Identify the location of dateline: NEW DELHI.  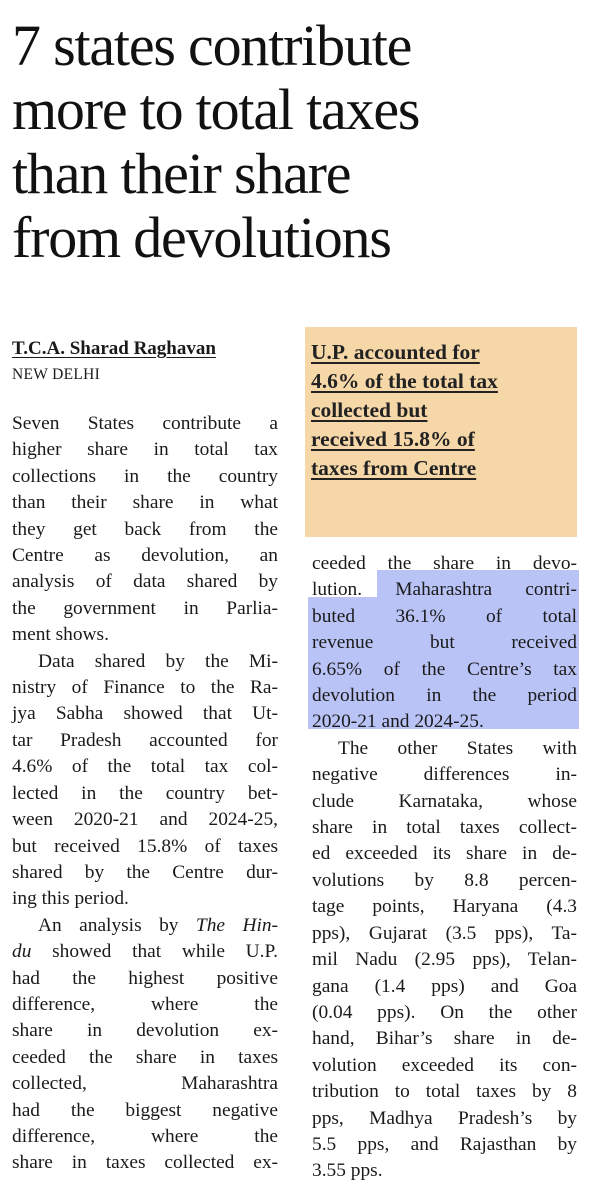
(56, 374).